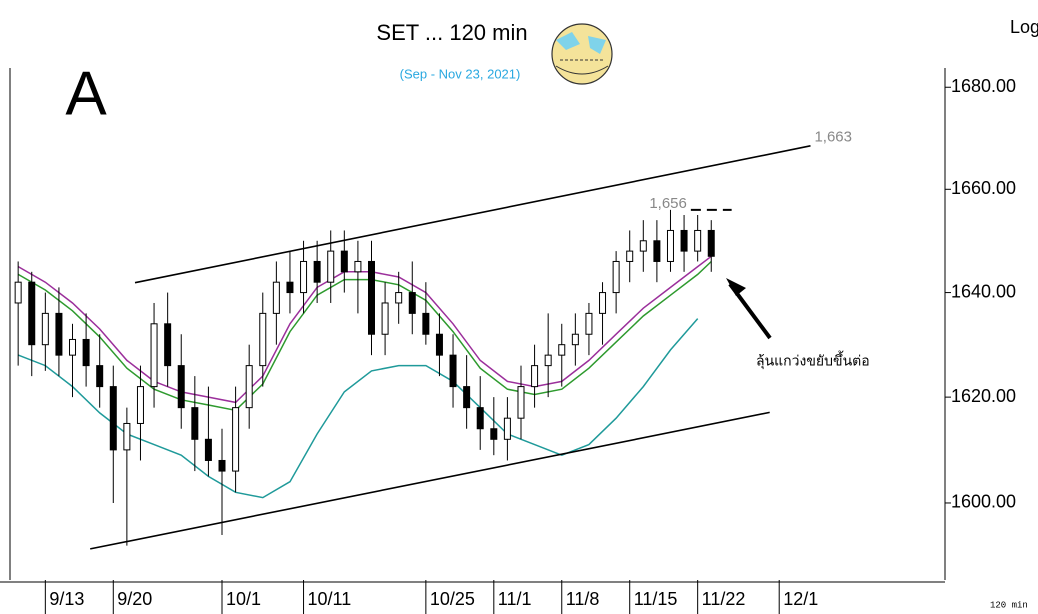  Describe the element at coordinates (983, 188) in the screenshot. I see `y-tick-label: 1660.00` at that location.